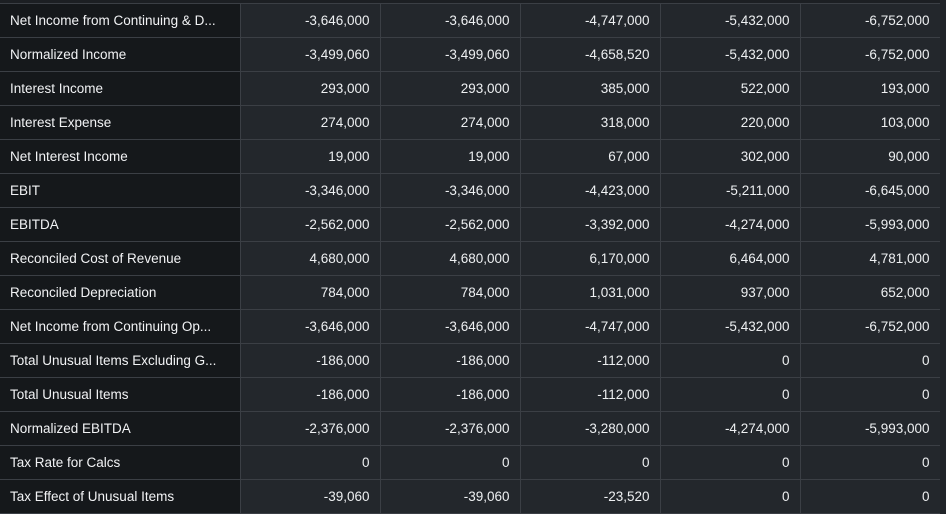 The width and height of the screenshot is (946, 514). I want to click on value-cell: 4,781,000, so click(870, 258).